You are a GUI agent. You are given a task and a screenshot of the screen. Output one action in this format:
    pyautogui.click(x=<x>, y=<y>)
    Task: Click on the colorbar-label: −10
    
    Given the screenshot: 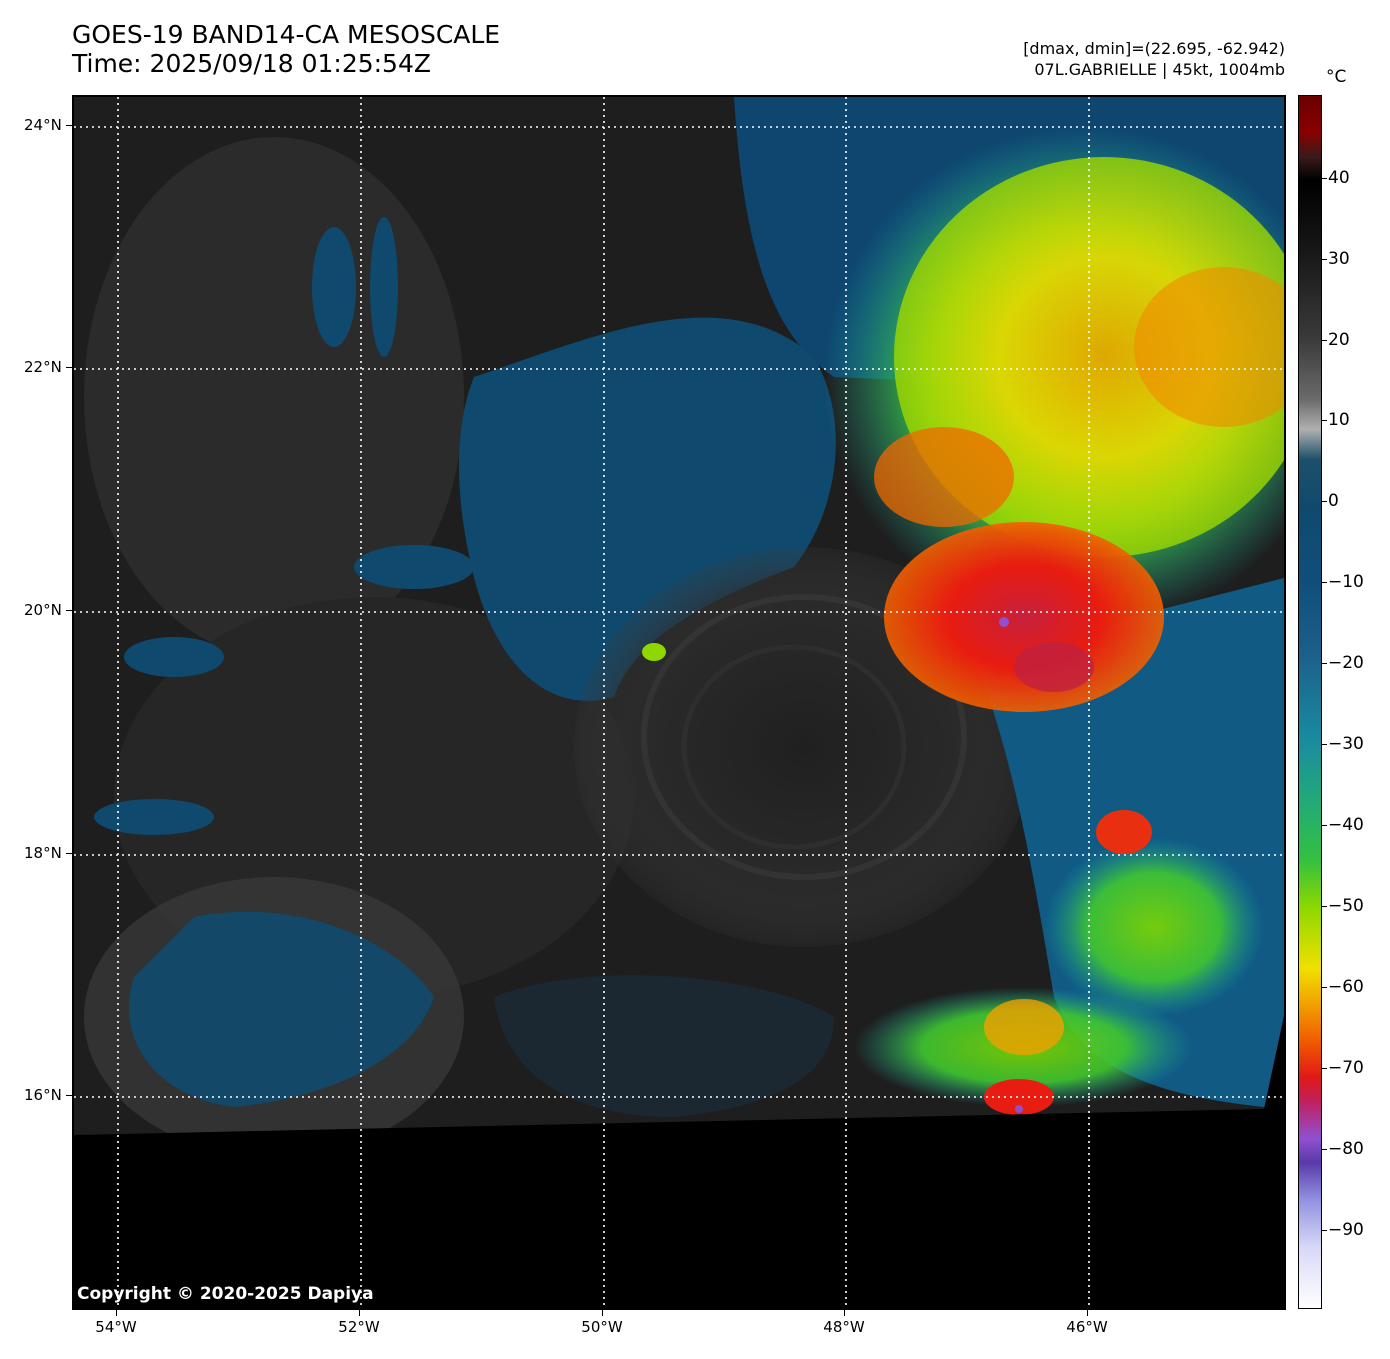 What is the action you would take?
    pyautogui.click(x=1346, y=582)
    